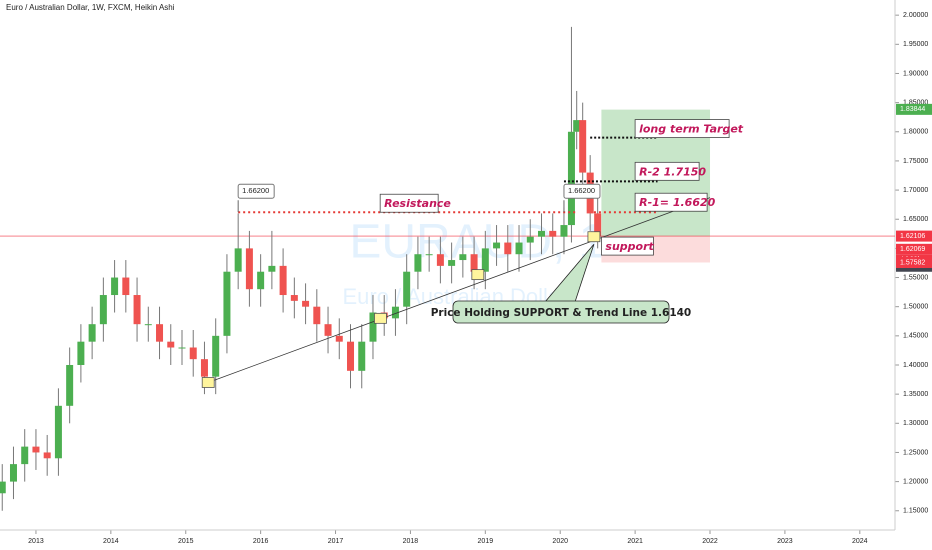  What do you see at coordinates (186, 541) in the screenshot?
I see `x-tick-label: 2015` at bounding box center [186, 541].